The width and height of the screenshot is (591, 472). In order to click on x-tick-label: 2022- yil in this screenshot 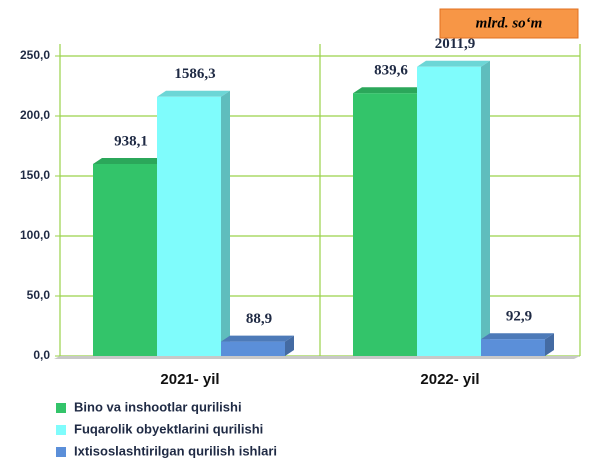, I will do `click(449, 379)`.